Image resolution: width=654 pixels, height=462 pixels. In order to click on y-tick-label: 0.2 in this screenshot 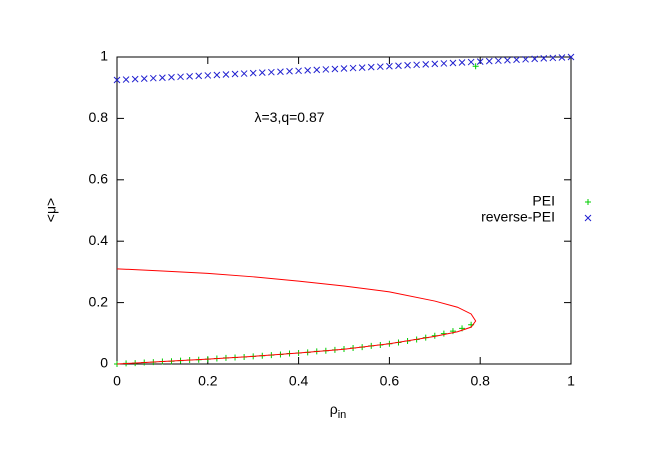, I will do `click(99, 301)`.